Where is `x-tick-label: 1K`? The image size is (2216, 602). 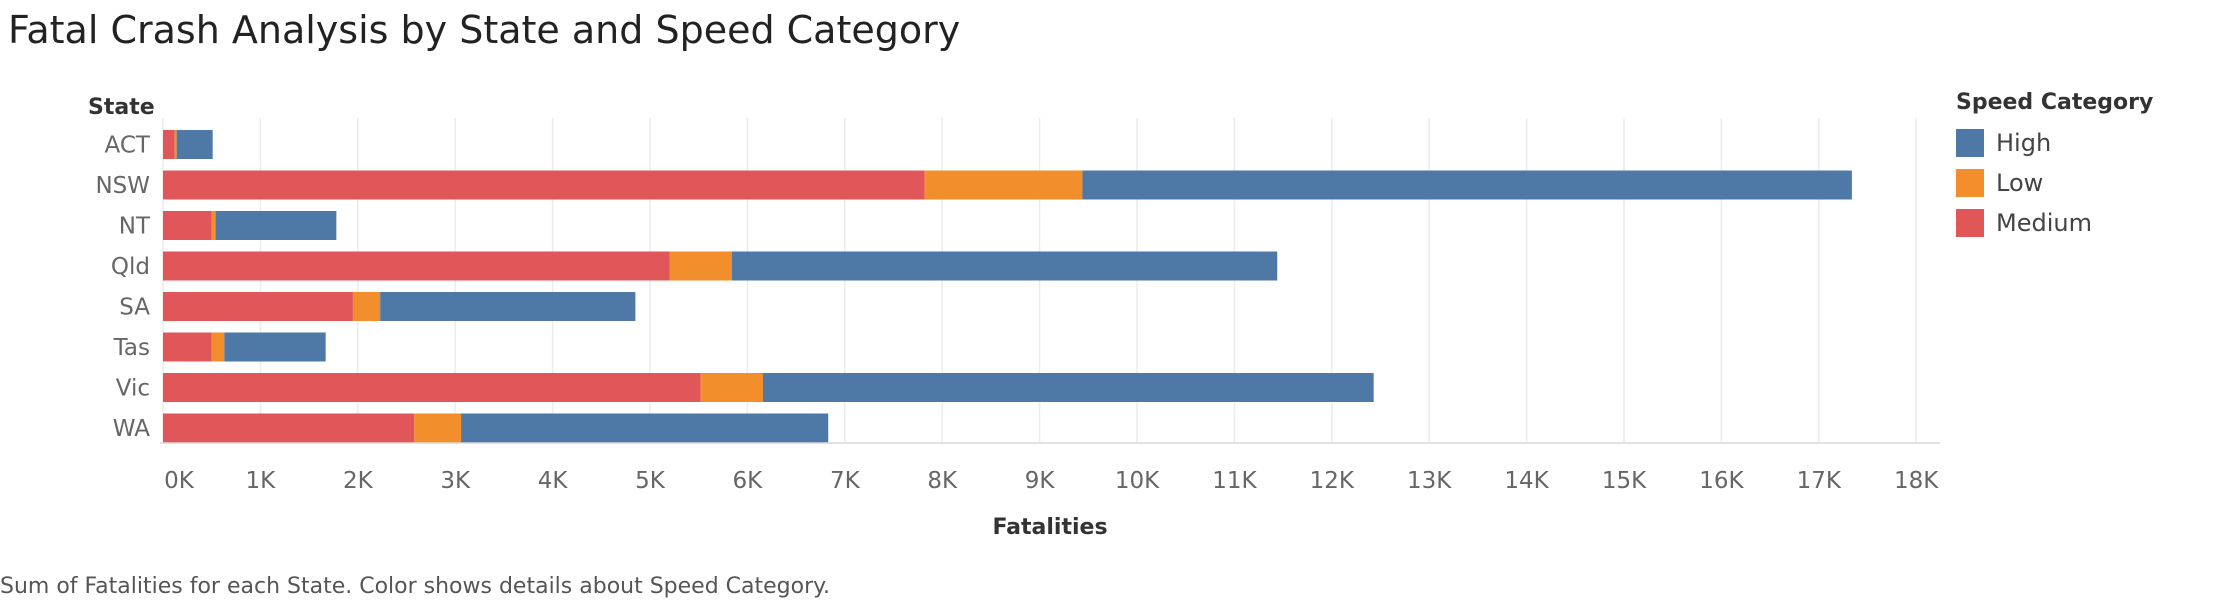
x-tick-label: 1K is located at coordinates (261, 481).